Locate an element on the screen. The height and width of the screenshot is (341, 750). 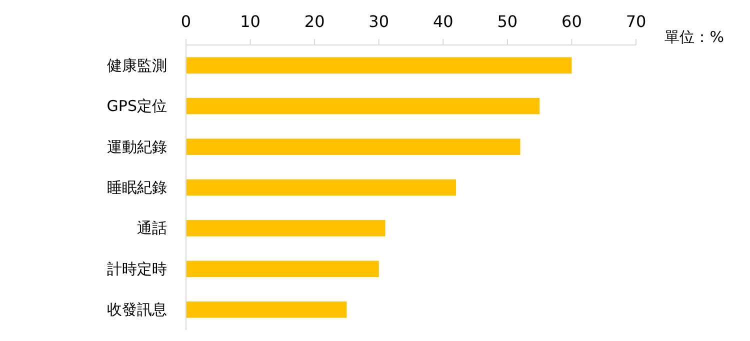
x-tick-label: 70 is located at coordinates (636, 21).